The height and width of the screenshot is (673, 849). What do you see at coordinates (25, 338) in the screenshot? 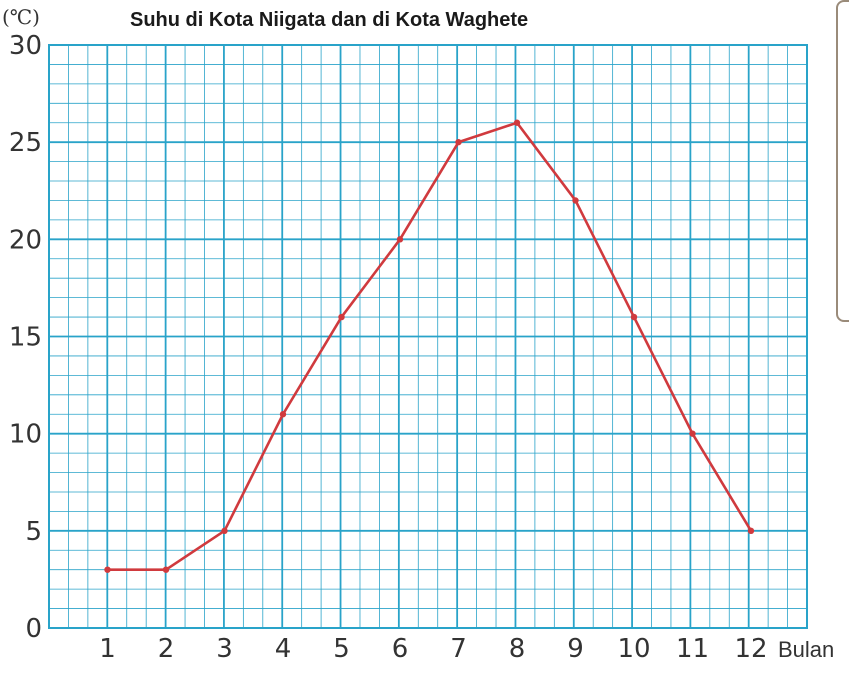
I see `y-tick-label: 15` at bounding box center [25, 338].